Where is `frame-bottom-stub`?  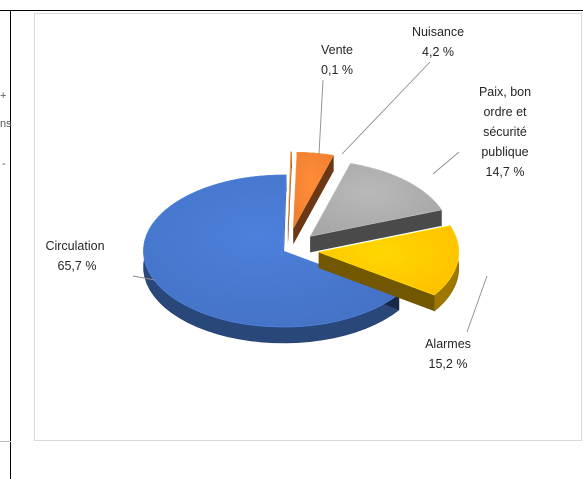
frame-bottom-stub is located at coordinates (5, 441).